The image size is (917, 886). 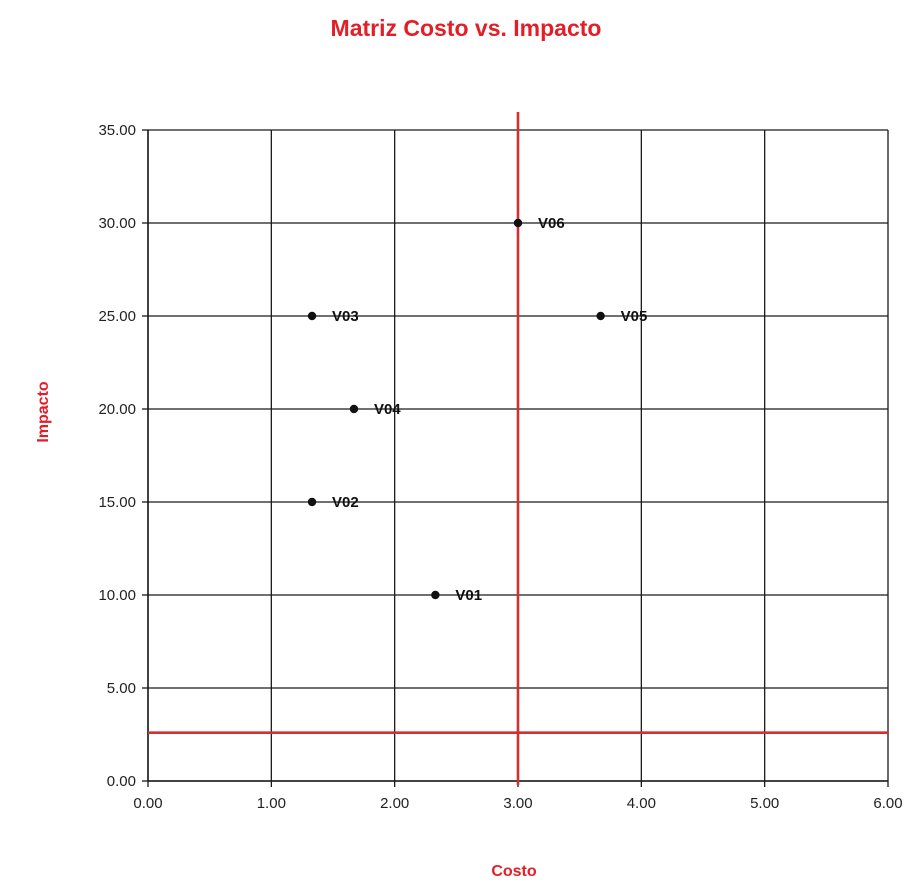 I want to click on y-tick-label: 35.00, so click(x=117, y=130).